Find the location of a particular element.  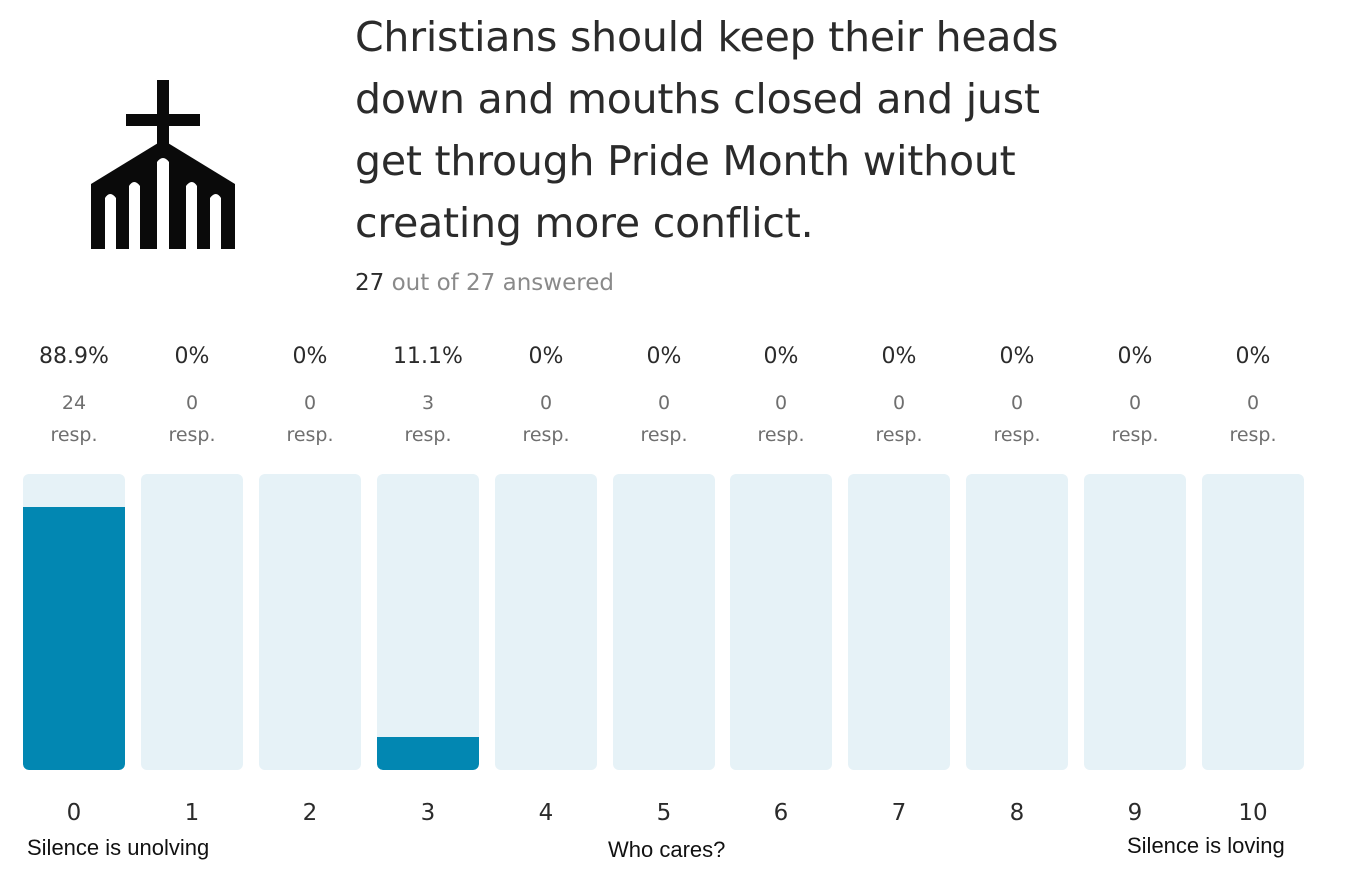

scale-tick-label: 7 is located at coordinates (899, 813).